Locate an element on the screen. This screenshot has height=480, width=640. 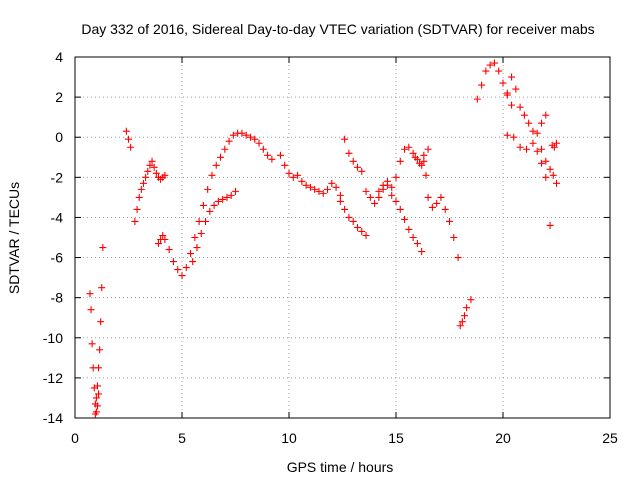
series-arc12 is located at coordinates (441, 209).